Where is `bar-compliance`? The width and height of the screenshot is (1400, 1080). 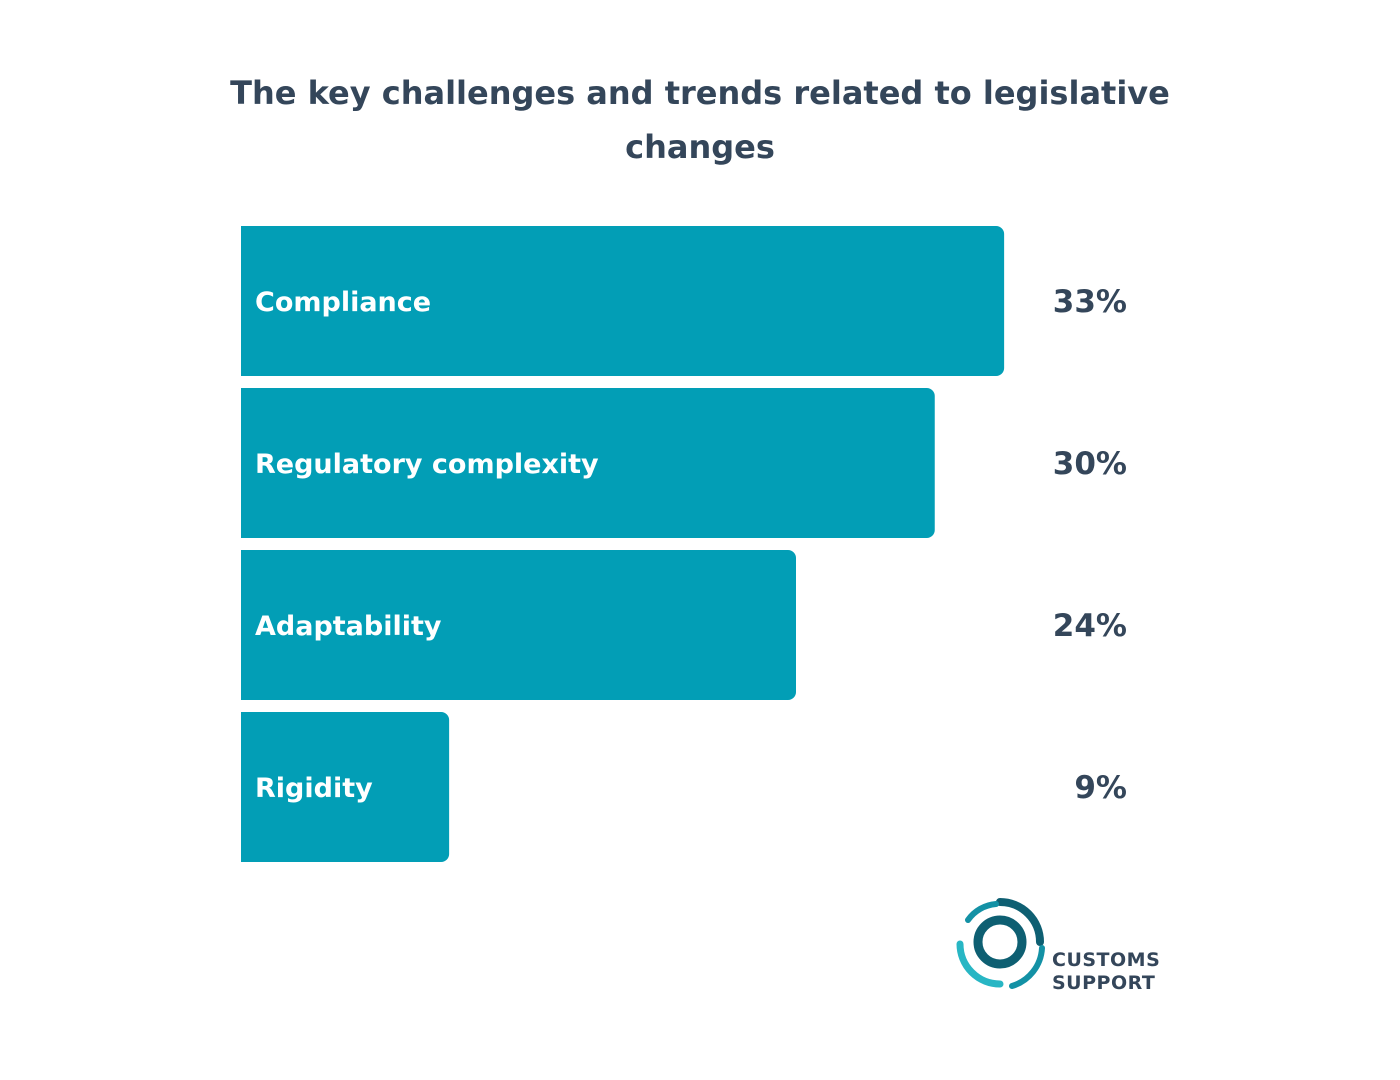
bar-compliance is located at coordinates (623, 301).